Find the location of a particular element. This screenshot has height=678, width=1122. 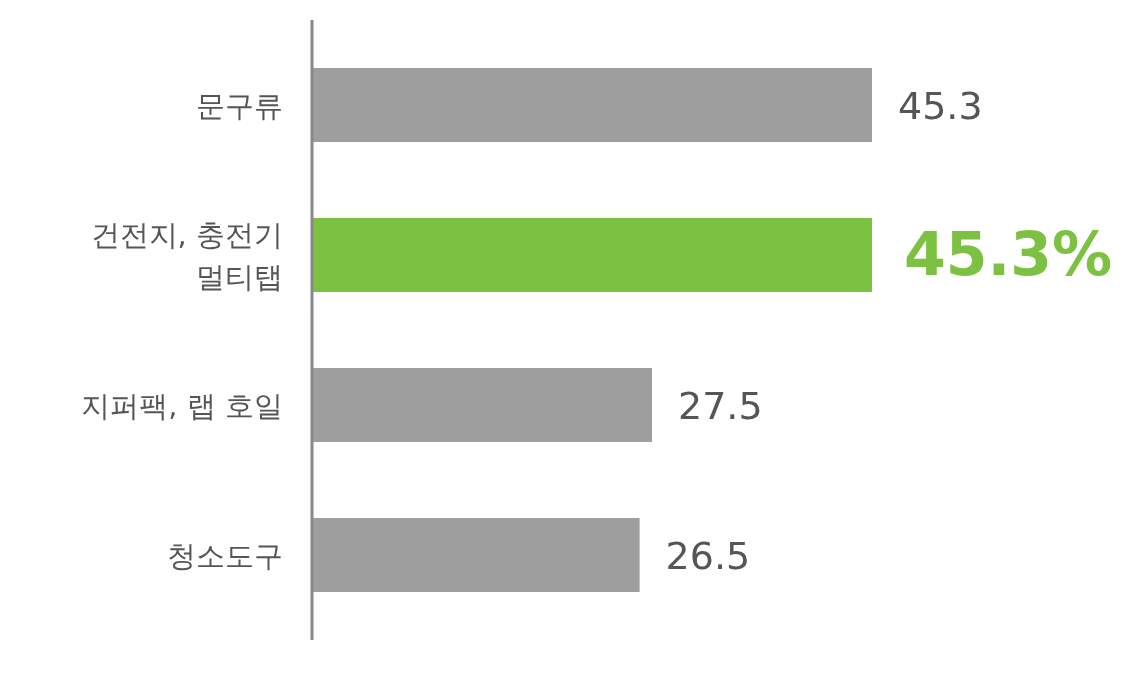

data-label: 45.3% is located at coordinates (1008, 254).